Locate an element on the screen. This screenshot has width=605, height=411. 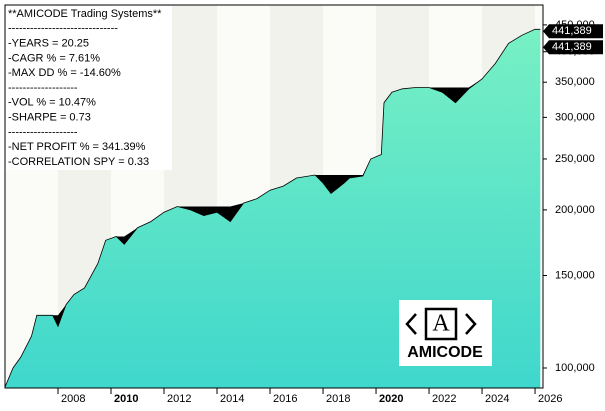
logo: A AMICODE is located at coordinates (445, 333).